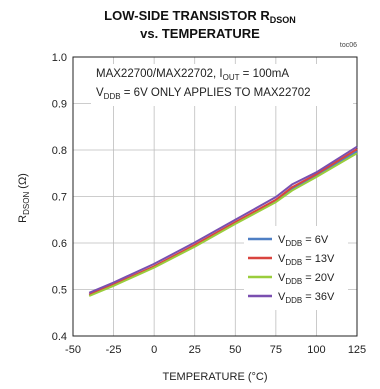 The image size is (380, 389). What do you see at coordinates (306, 298) in the screenshot?
I see `legend-label-4: VDDB = 36V` at bounding box center [306, 298].